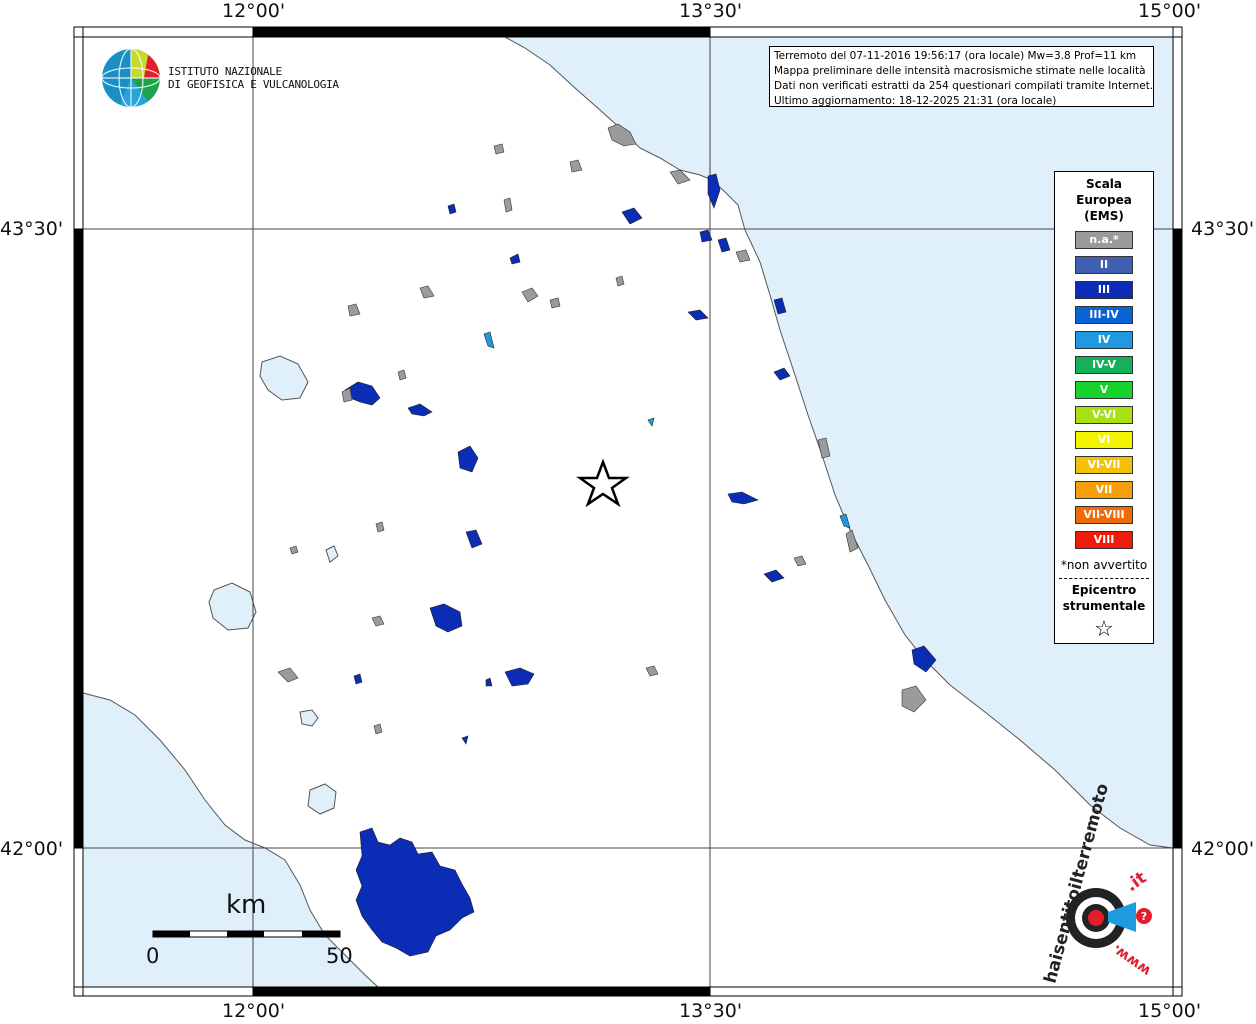 This screenshot has height=1024, width=1256. Describe the element at coordinates (711, 1011) in the screenshot. I see `coord-bottom-13-30: 13°30'` at that location.